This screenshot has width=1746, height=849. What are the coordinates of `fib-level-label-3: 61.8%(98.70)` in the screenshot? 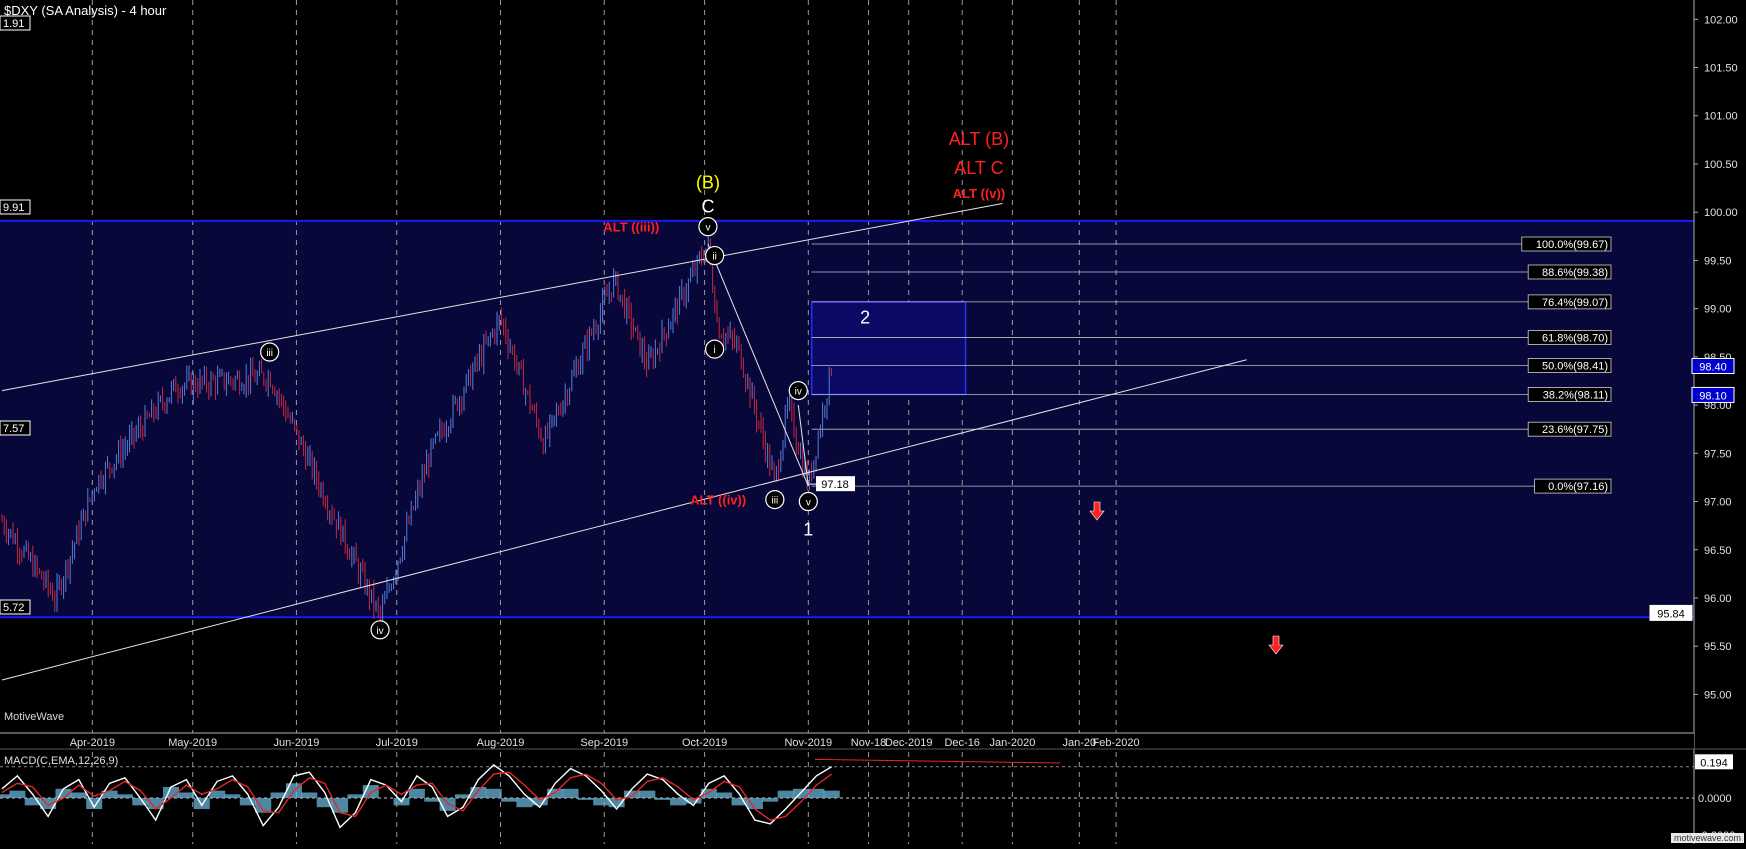 It's located at (1575, 339).